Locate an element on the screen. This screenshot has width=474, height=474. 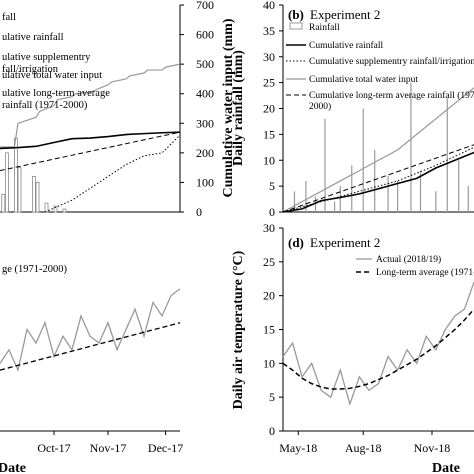
b-ytick-label: 25 is located at coordinates (269, 83).